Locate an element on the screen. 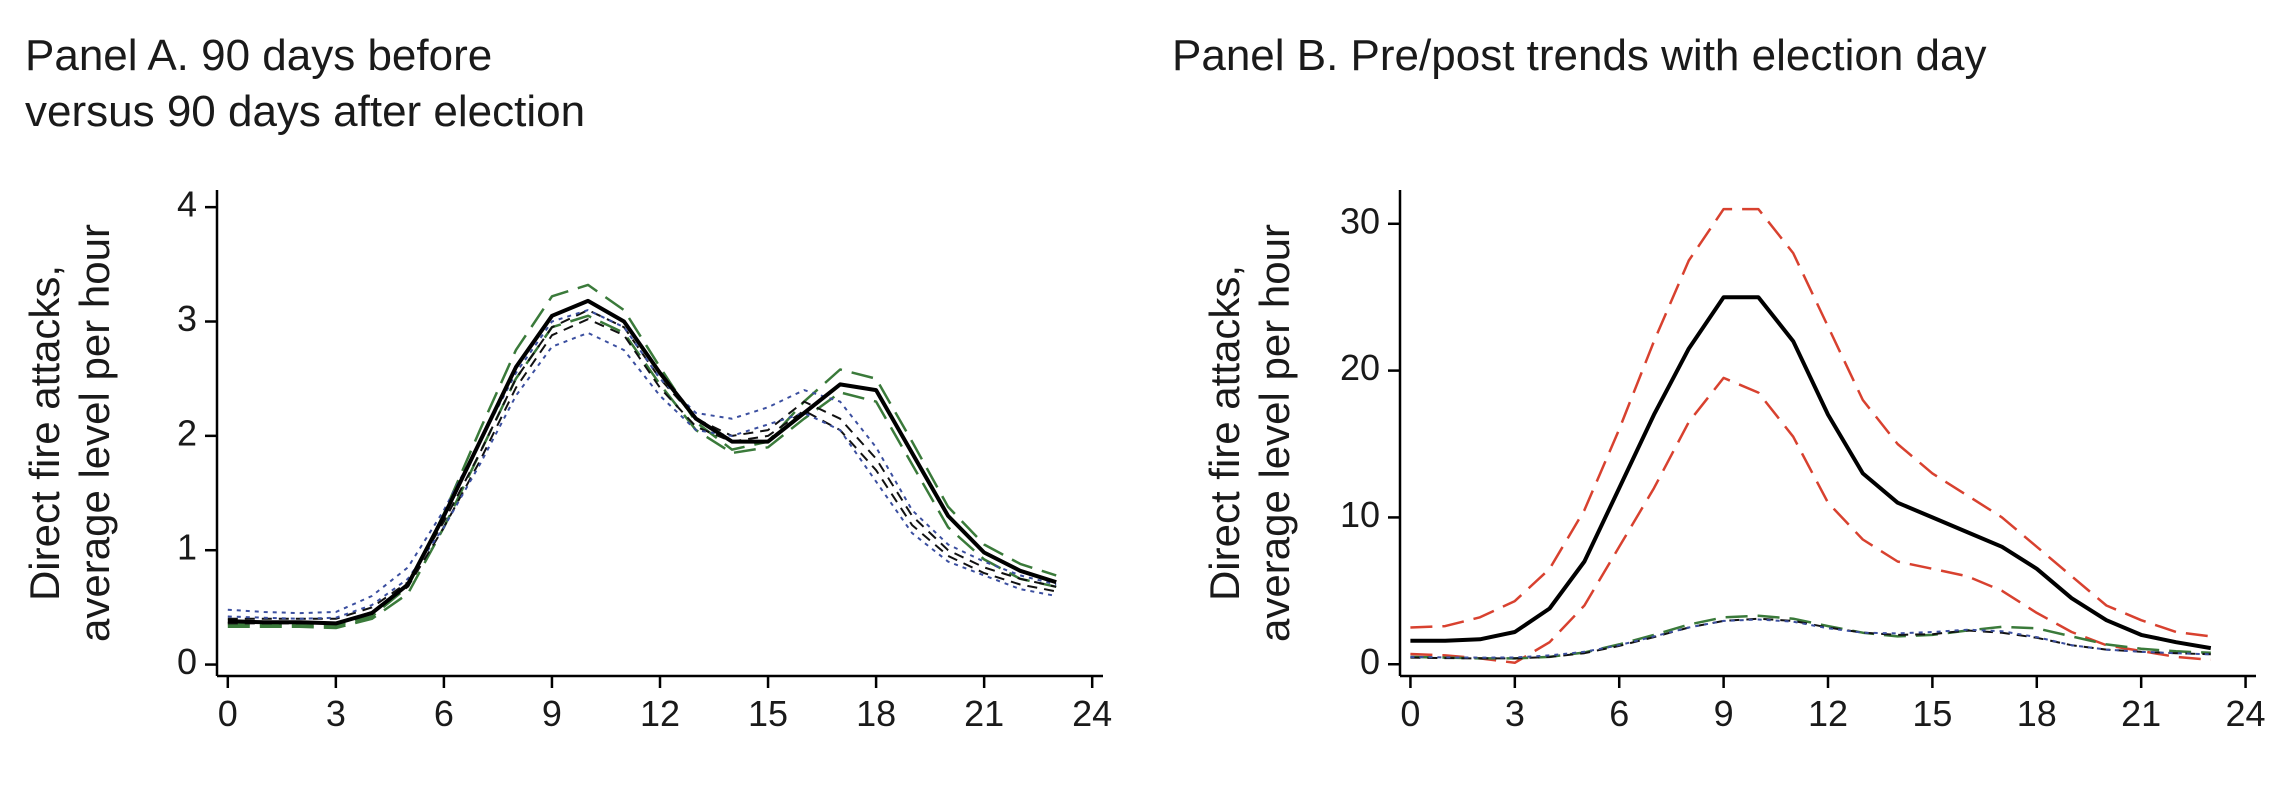 This screenshot has width=2296, height=800. panel-title: versus 90 days after election is located at coordinates (305, 111).